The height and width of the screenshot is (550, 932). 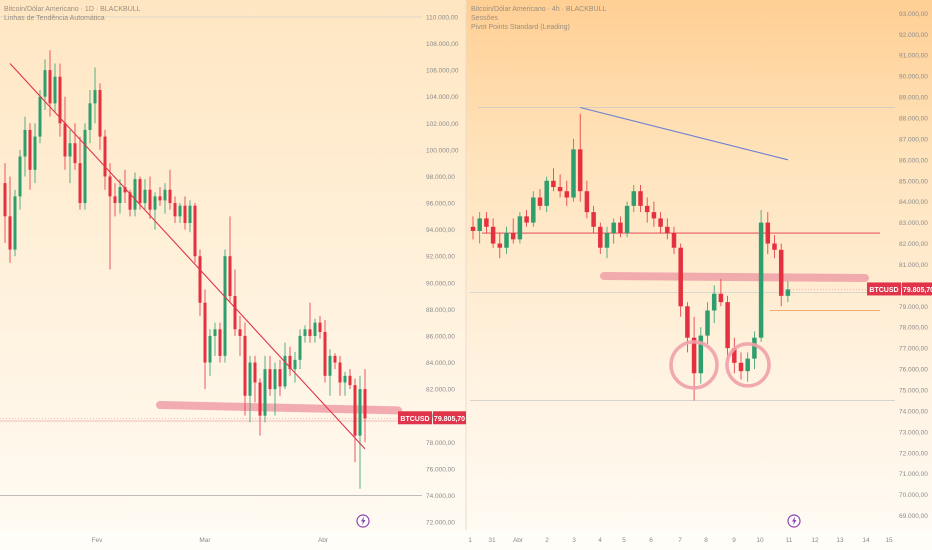 I want to click on left-y-tick: 100.000,00, so click(x=442, y=150).